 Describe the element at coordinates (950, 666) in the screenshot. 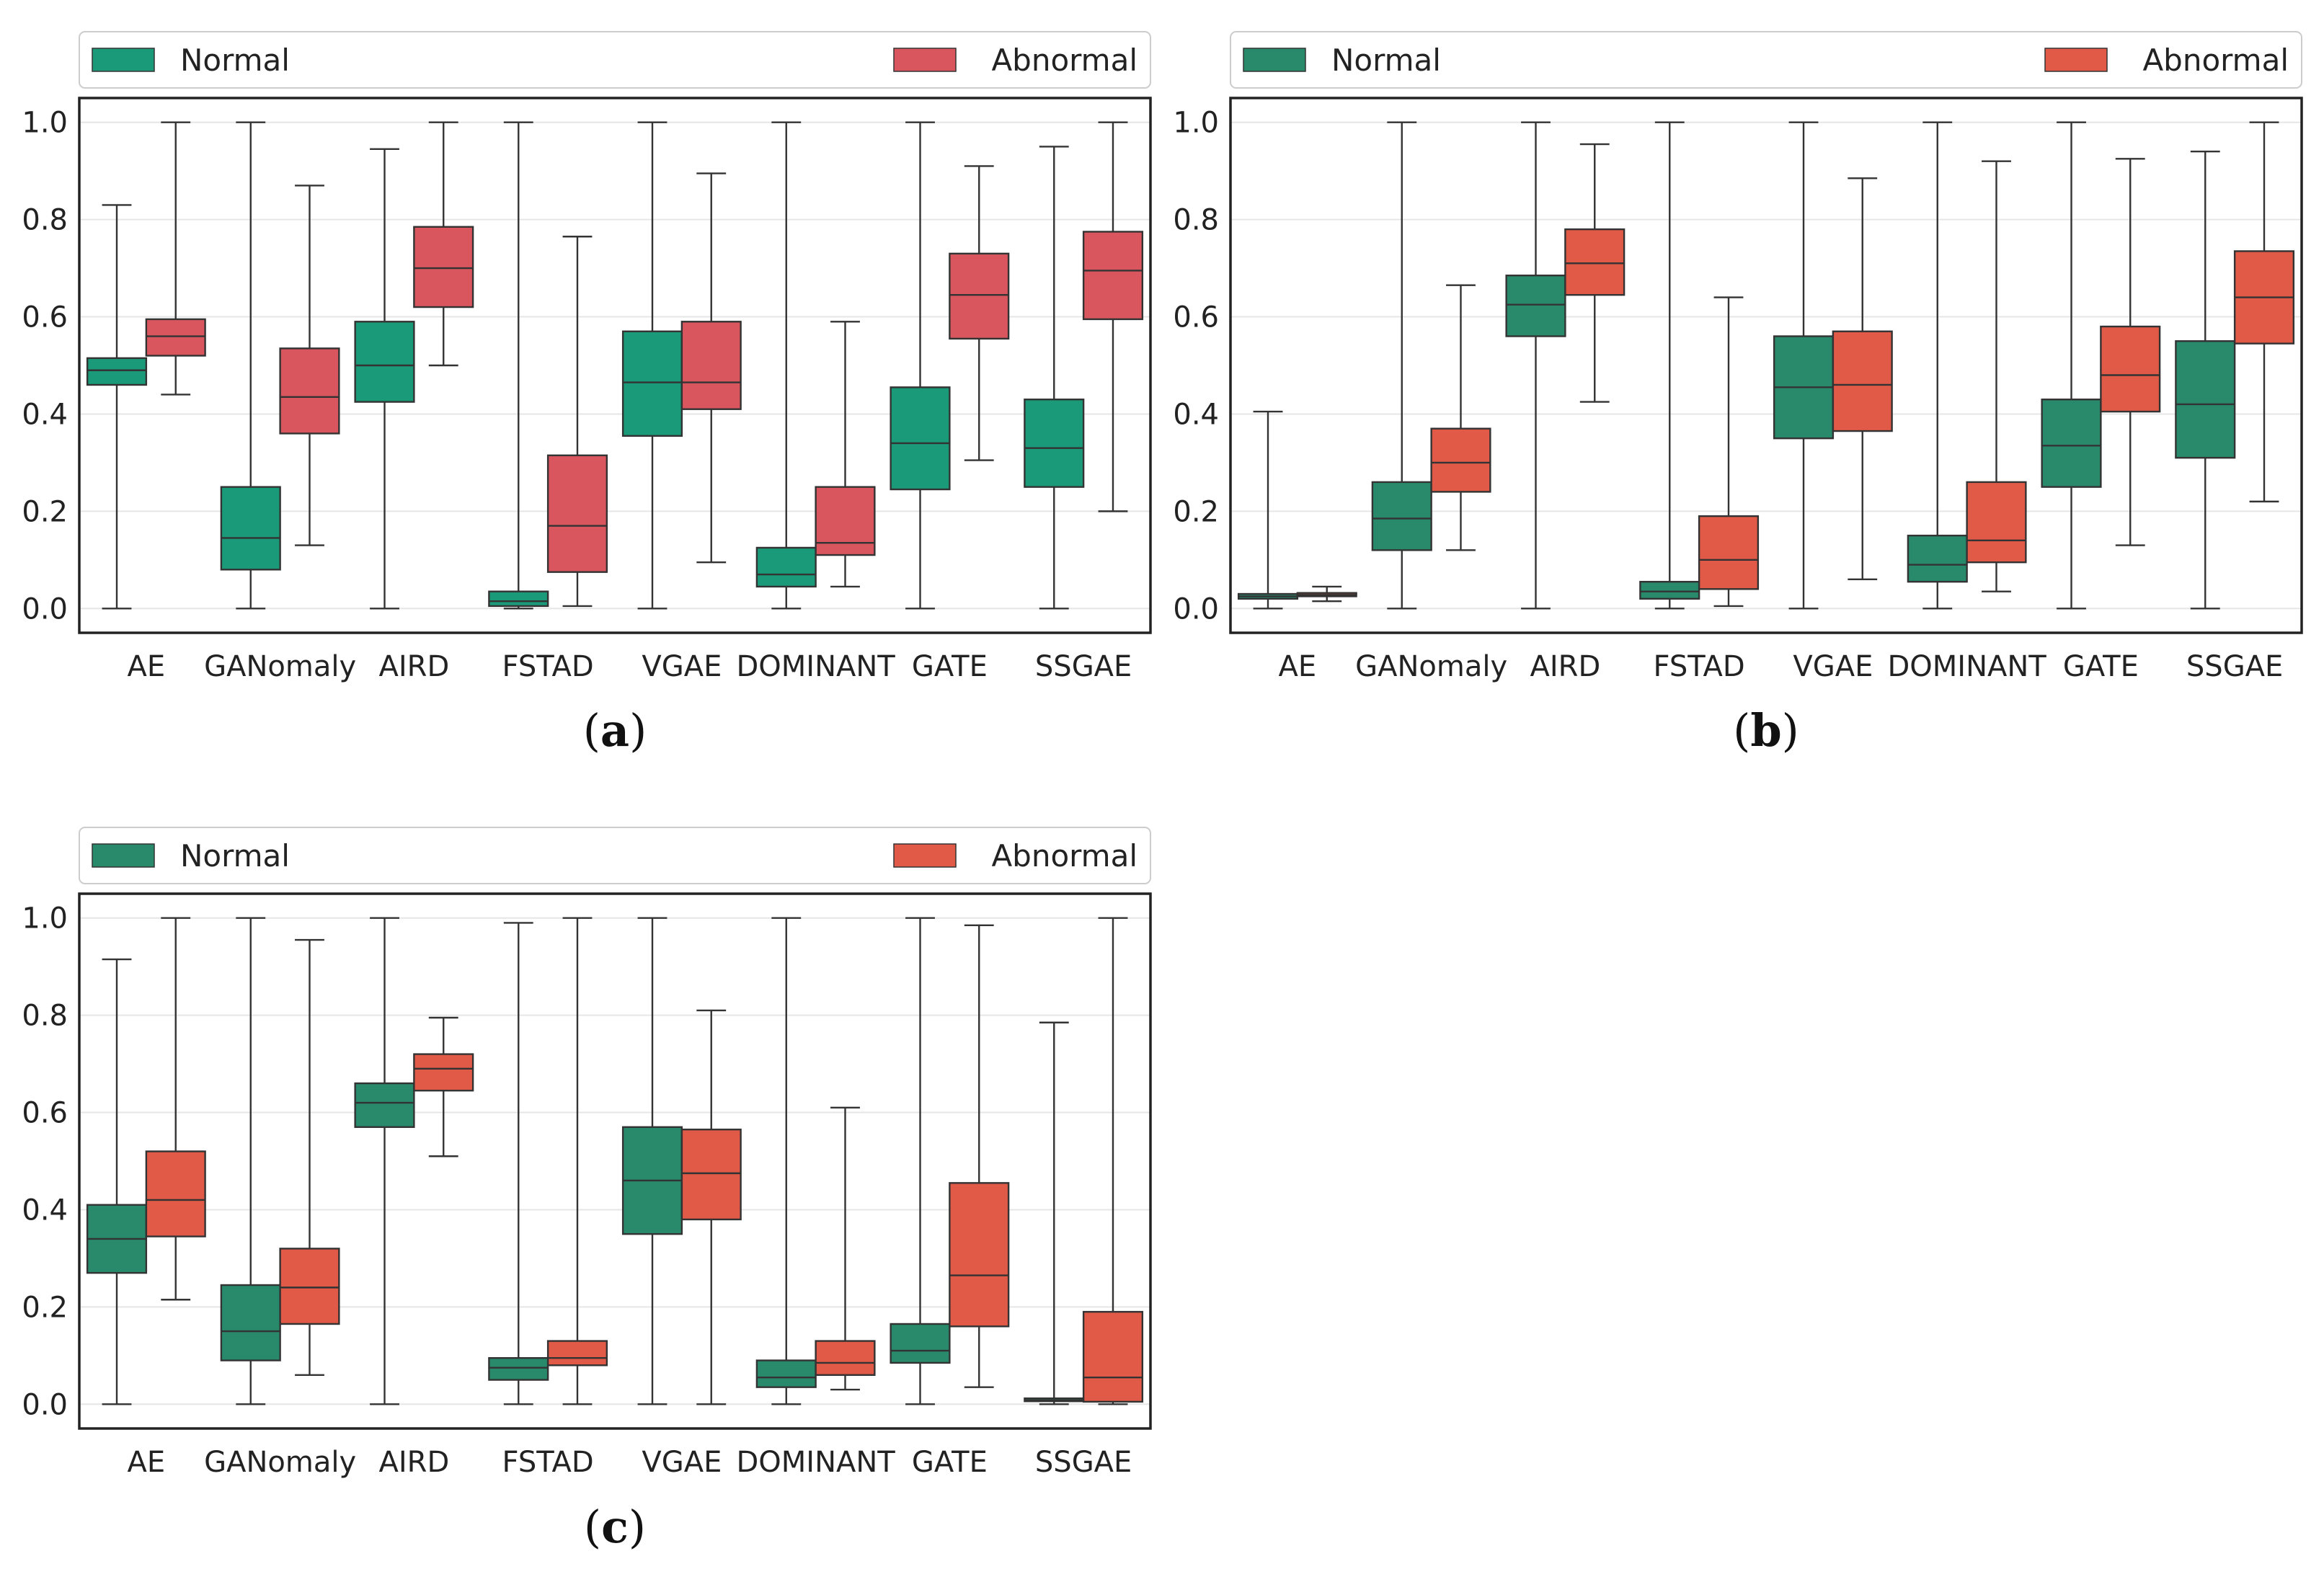

I see `x-tick-label: GATE` at that location.